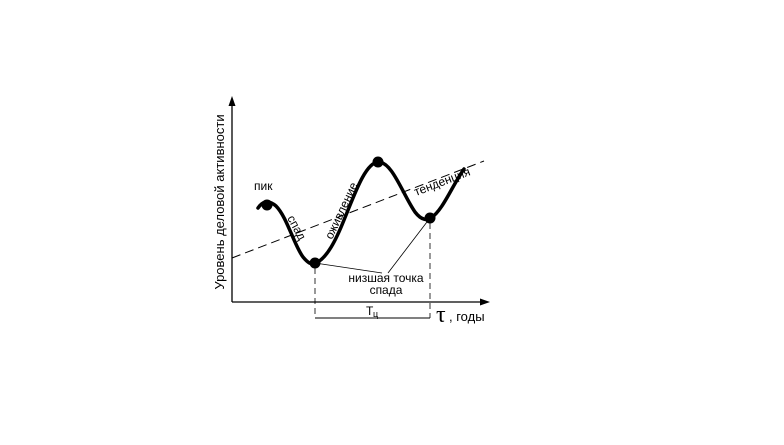 The image size is (784, 445). I want to click on x-axis-symbol: τ, so click(441, 315).